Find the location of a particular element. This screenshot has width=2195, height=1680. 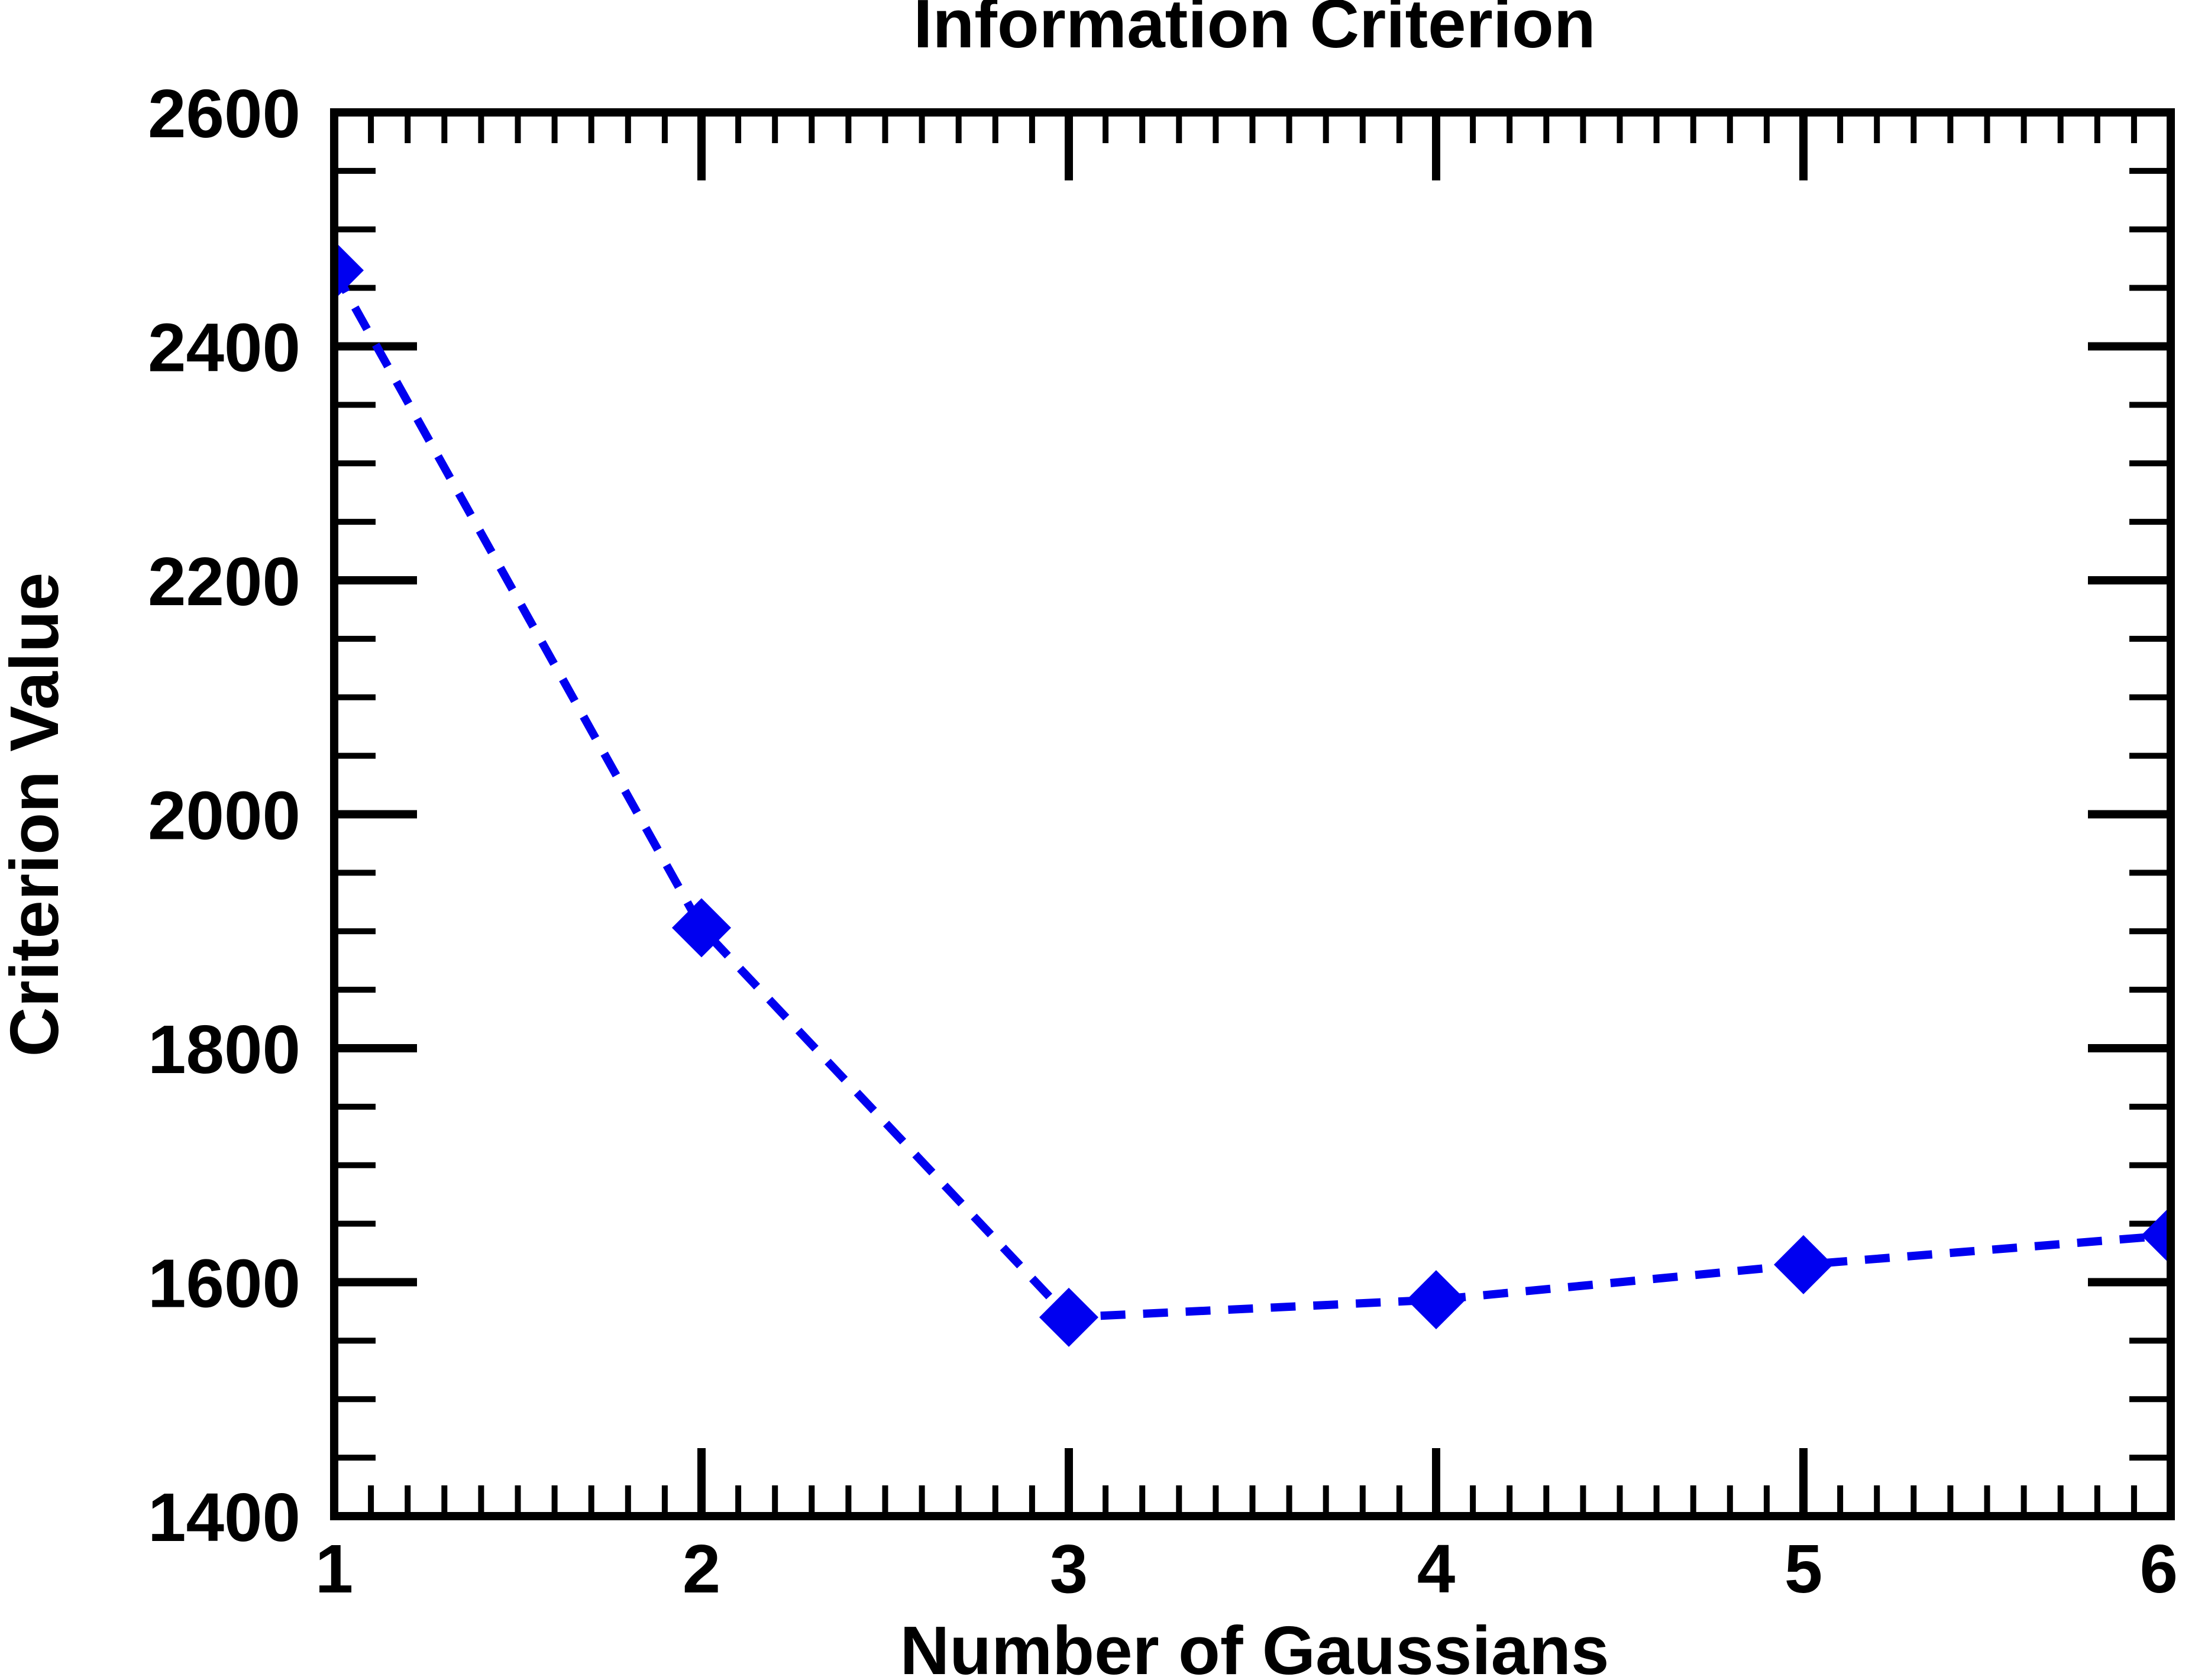

y-tick-label: 2200 is located at coordinates (224, 581).